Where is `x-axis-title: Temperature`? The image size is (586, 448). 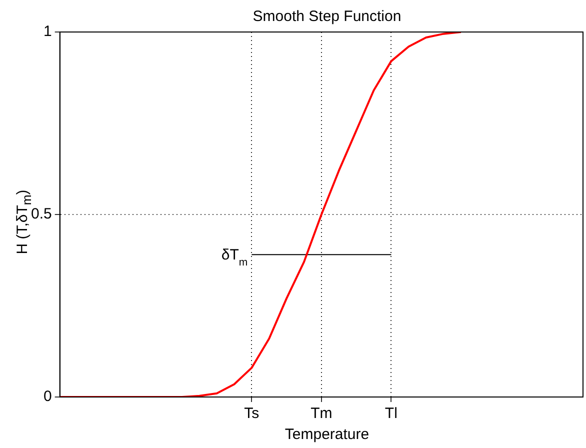
x-axis-title: Temperature is located at coordinates (327, 434).